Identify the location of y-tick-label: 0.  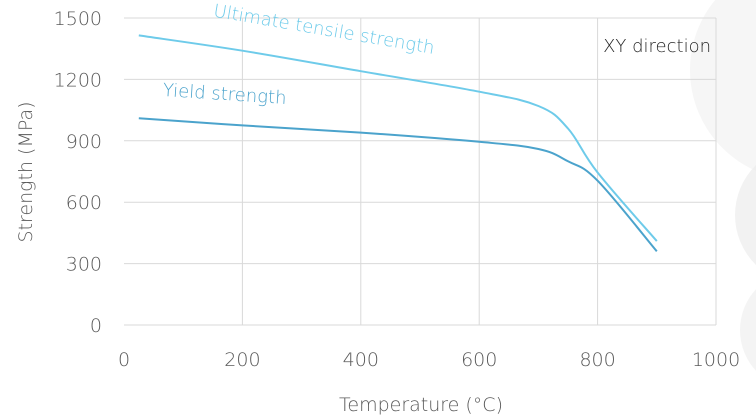
(96, 326).